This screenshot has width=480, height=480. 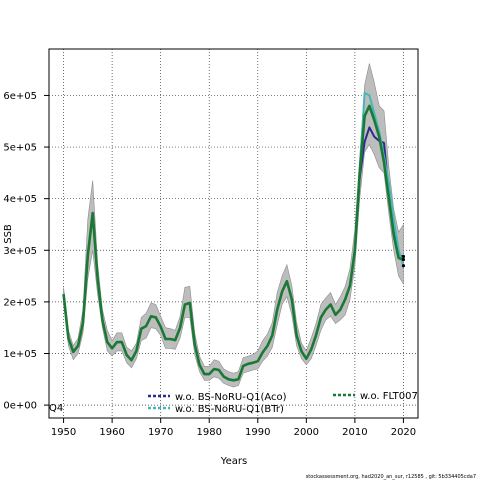 I want to click on y-tick-label-1e+05: 1e+05, so click(x=20, y=354).